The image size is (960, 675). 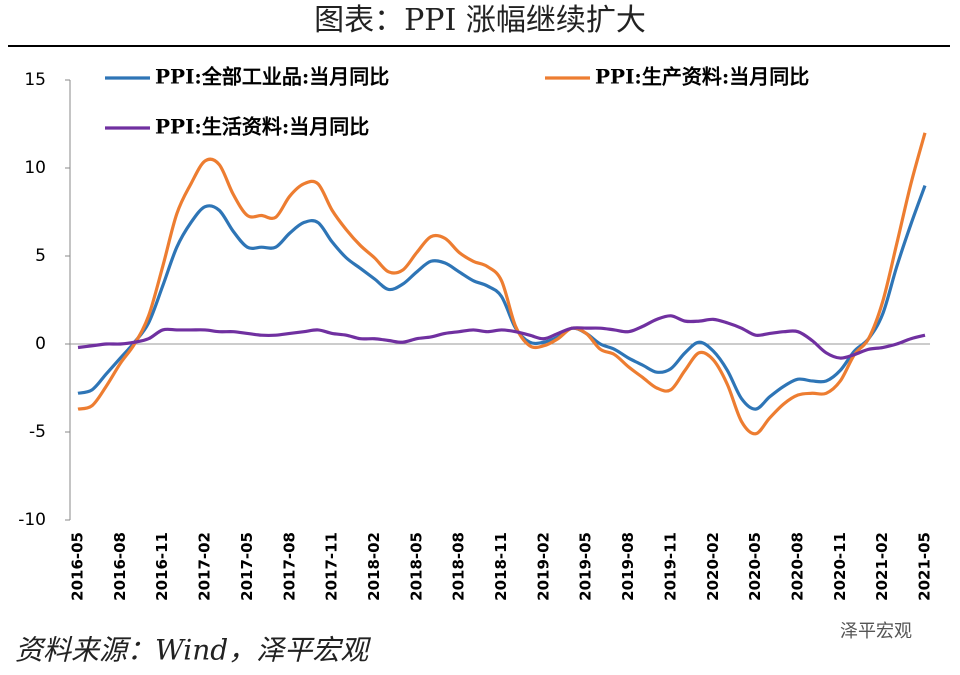 I want to click on legend-label: PPI:生产资料:当月同比, so click(x=702, y=77).